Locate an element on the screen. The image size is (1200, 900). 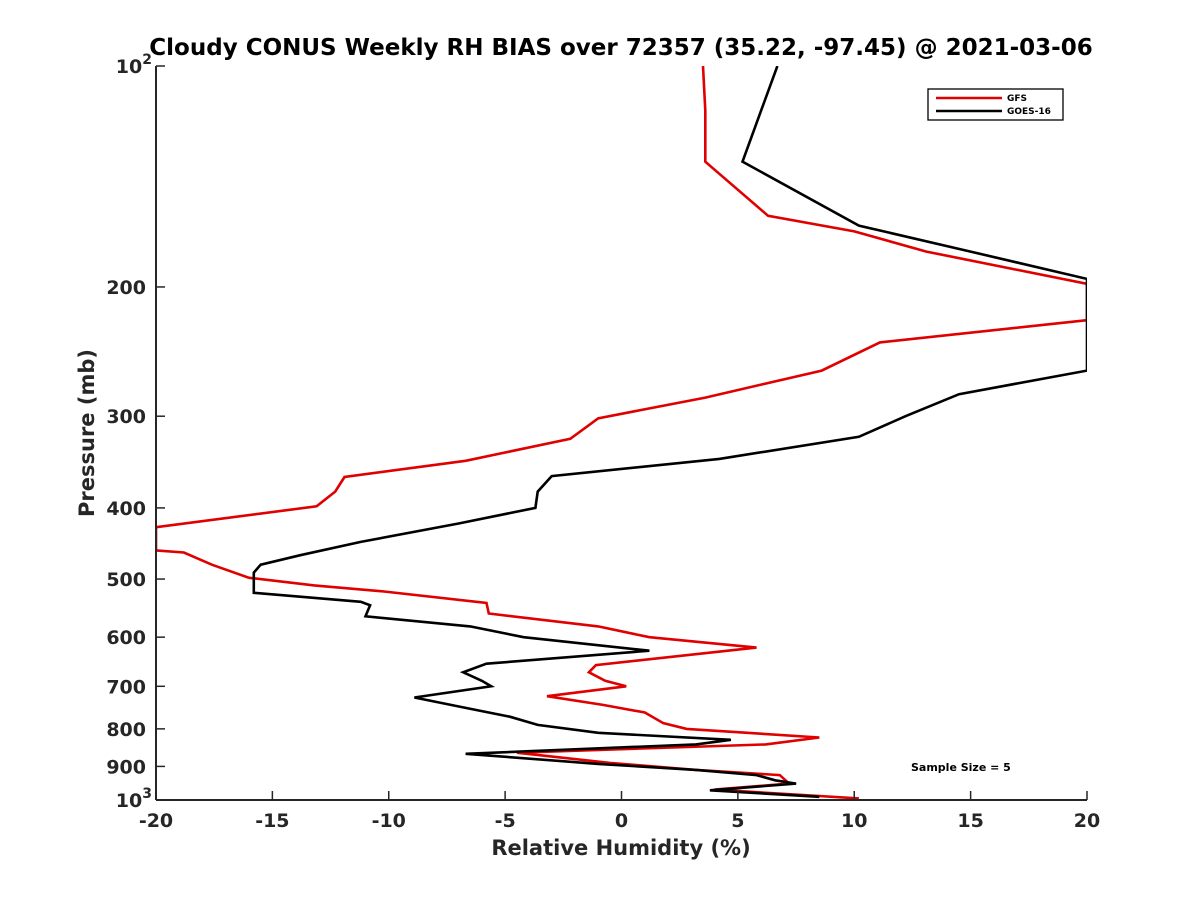
x-axis-label: Relative Humidity (%) is located at coordinates (620, 848).